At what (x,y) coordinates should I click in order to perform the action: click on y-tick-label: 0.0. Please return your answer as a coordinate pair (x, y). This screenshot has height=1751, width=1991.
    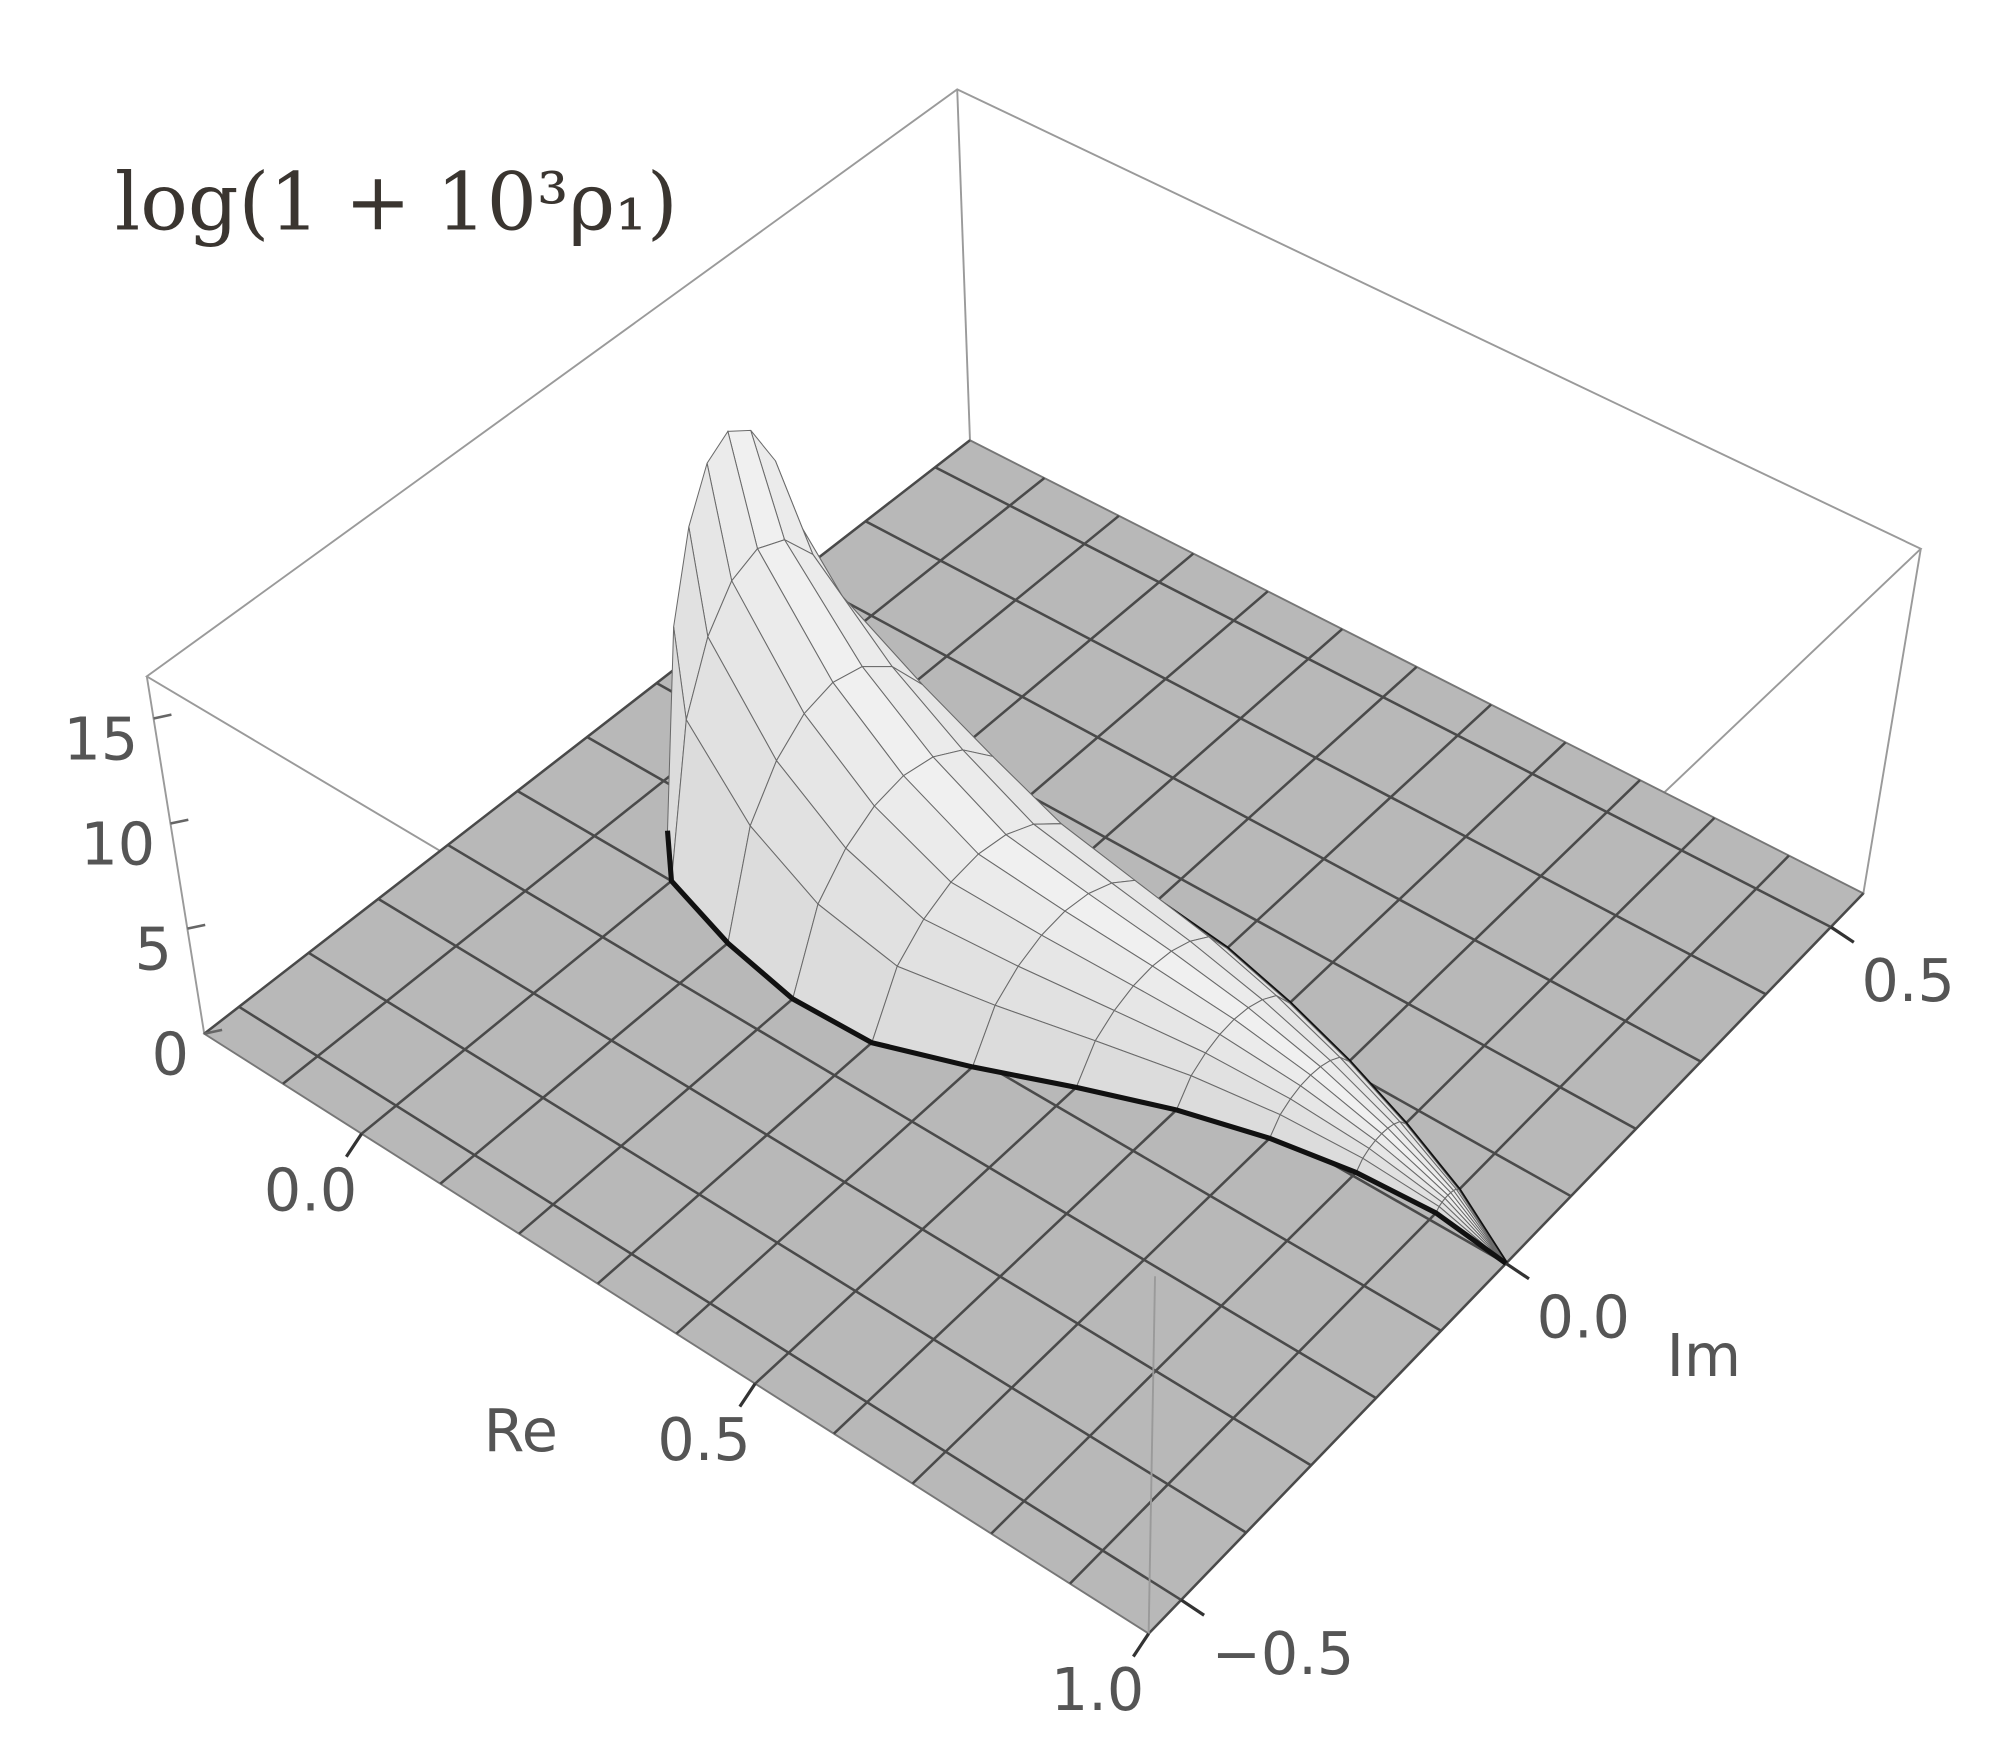
    Looking at the image, I should click on (1583, 1317).